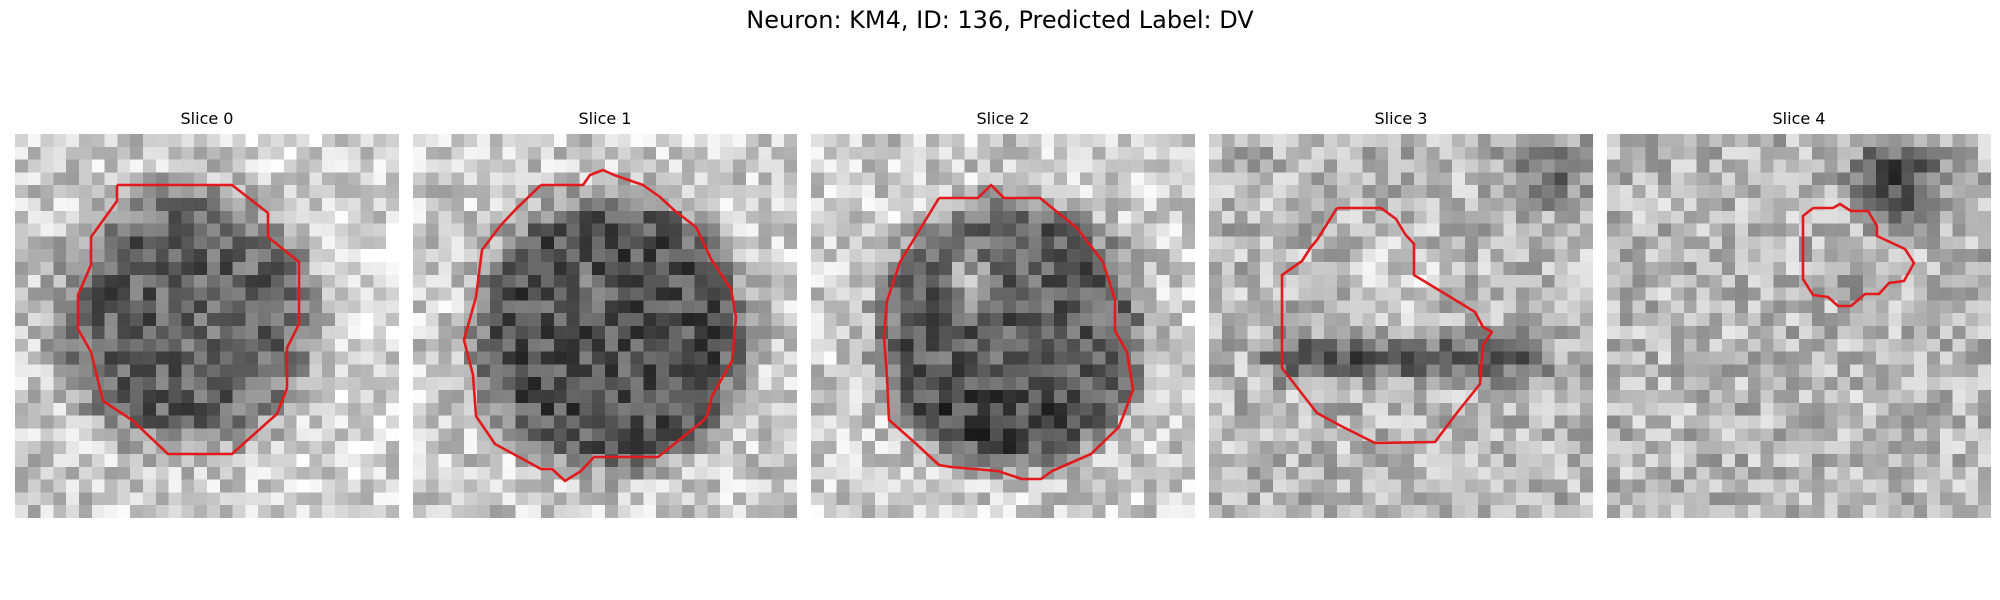  I want to click on slice-panel-0: Slice 0, so click(207, 313).